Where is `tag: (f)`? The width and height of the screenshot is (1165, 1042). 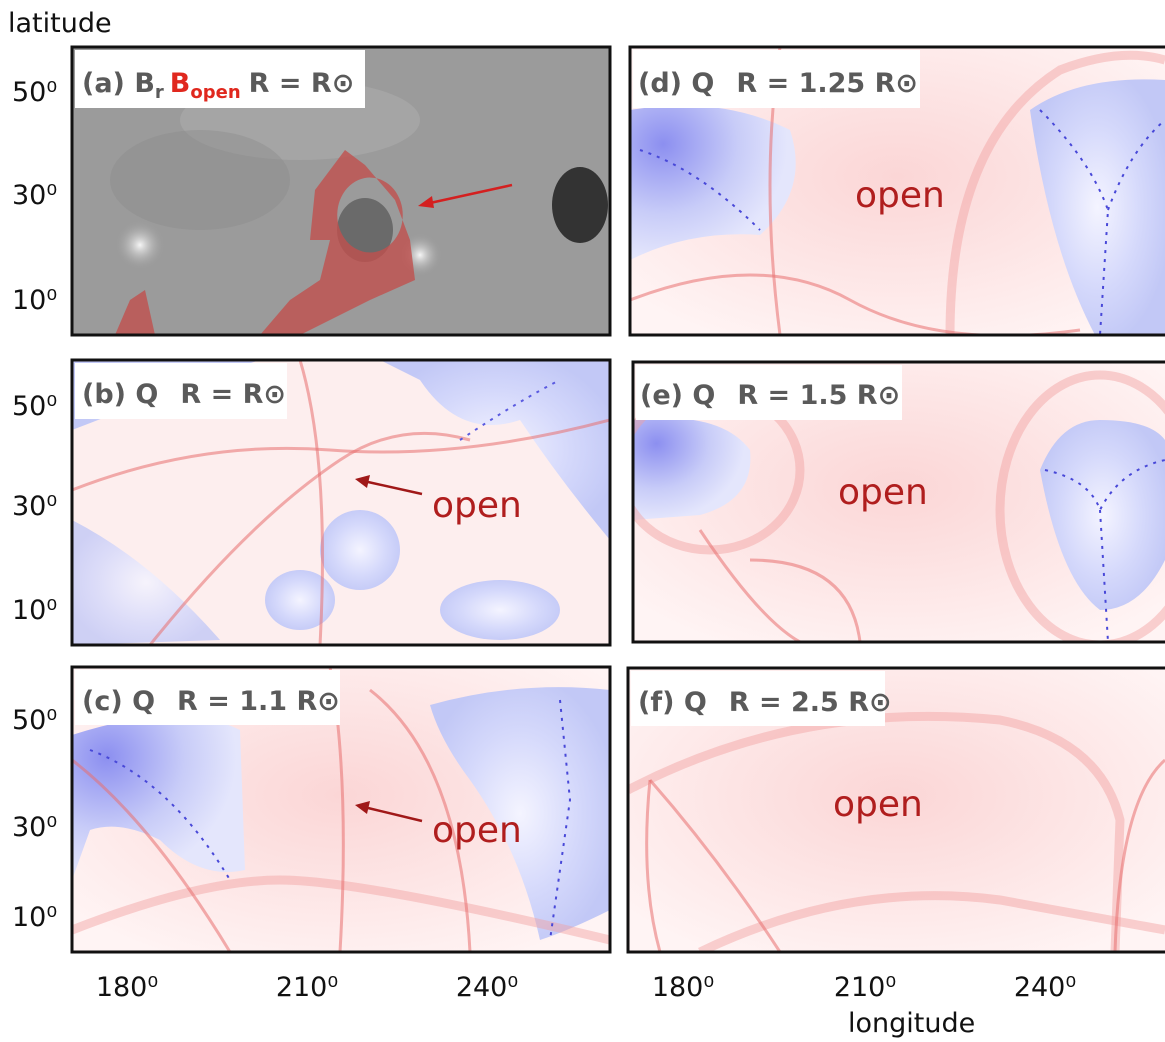
tag: (f) is located at coordinates (656, 702).